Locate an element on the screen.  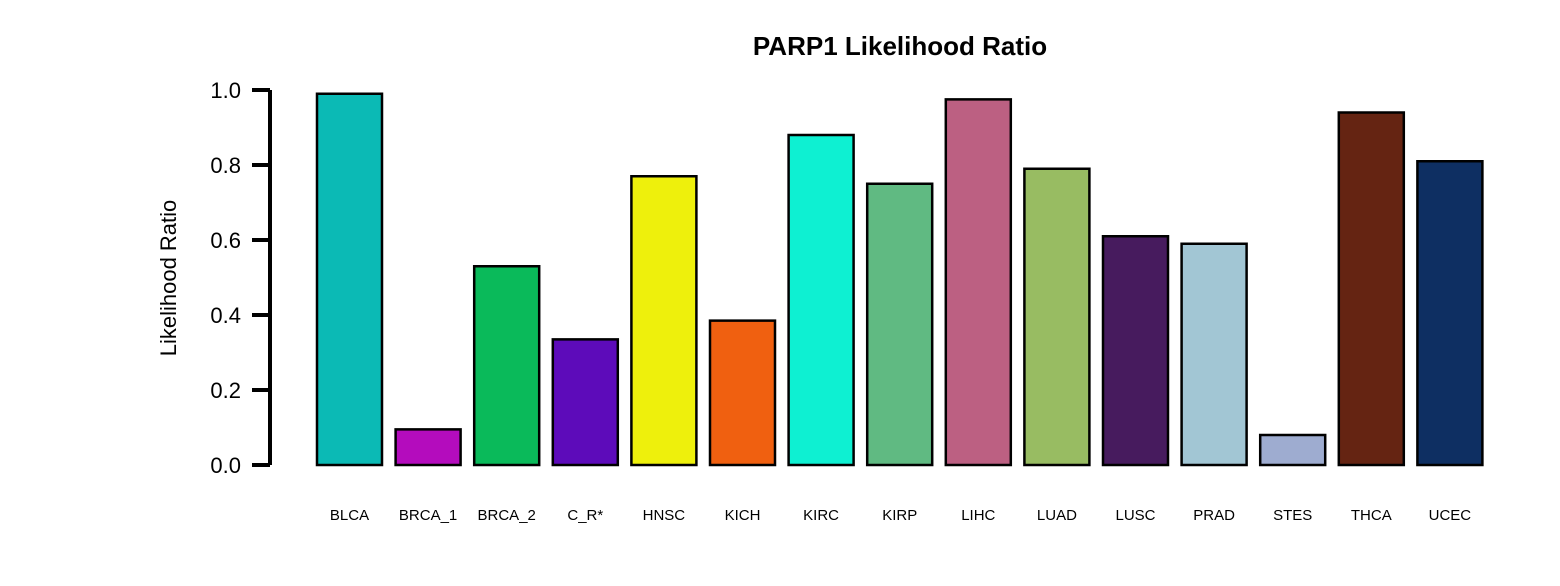
bar-kirp is located at coordinates (899, 324).